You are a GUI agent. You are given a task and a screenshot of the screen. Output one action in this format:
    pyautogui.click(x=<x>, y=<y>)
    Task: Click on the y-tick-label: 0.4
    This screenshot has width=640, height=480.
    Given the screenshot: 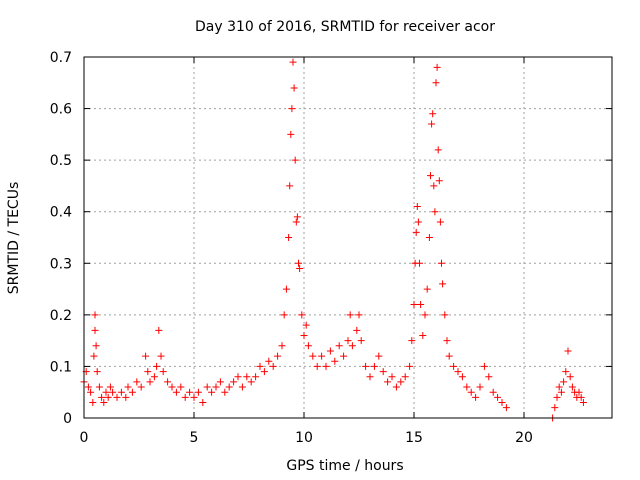 What is the action you would take?
    pyautogui.click(x=61, y=213)
    